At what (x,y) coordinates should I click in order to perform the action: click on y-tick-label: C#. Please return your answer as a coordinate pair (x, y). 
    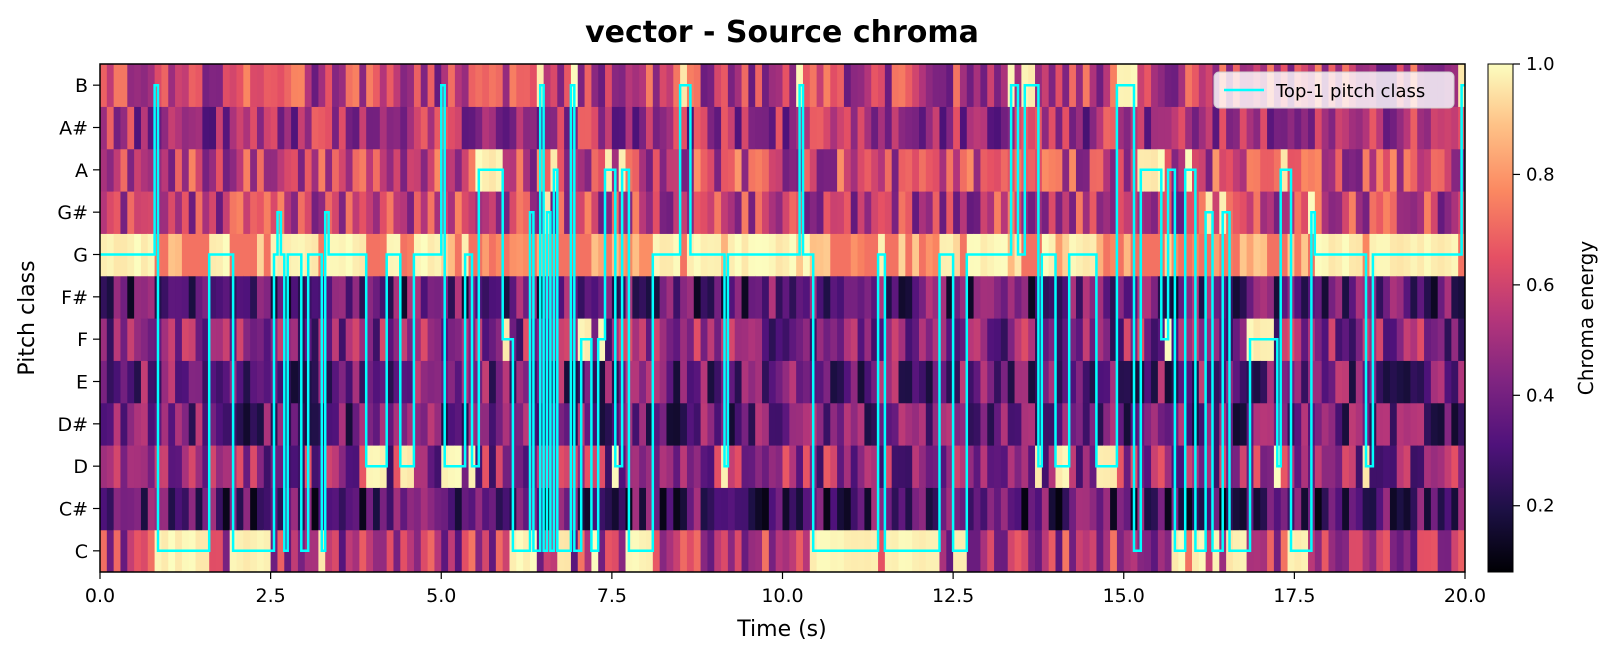
    Looking at the image, I should click on (73, 510).